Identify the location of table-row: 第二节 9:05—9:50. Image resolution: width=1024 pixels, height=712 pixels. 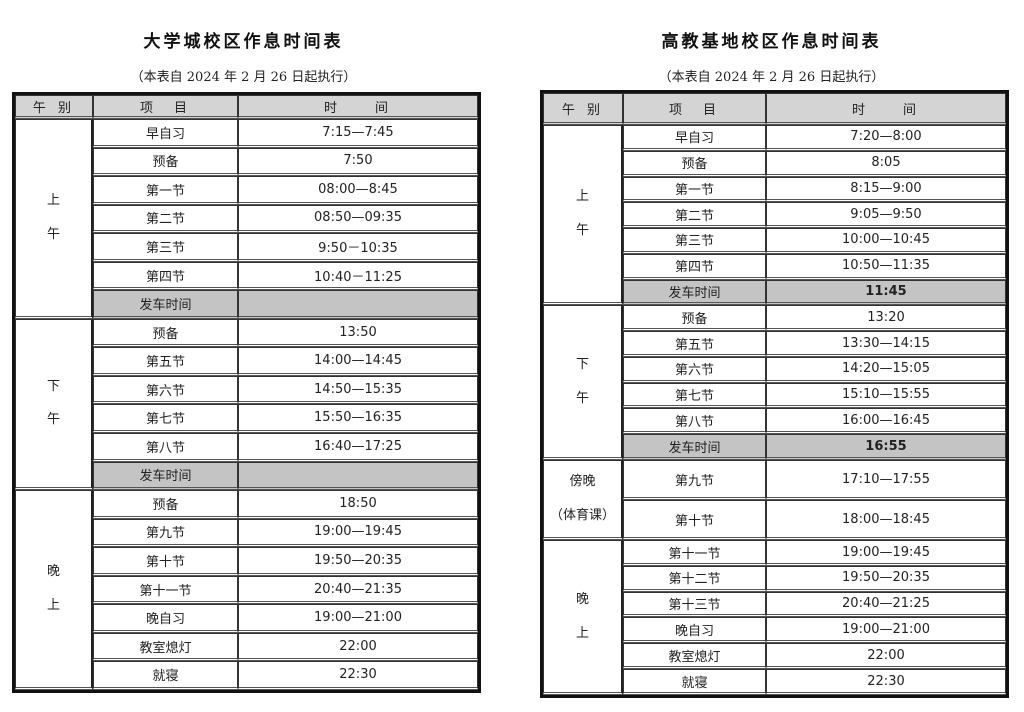
(774, 215).